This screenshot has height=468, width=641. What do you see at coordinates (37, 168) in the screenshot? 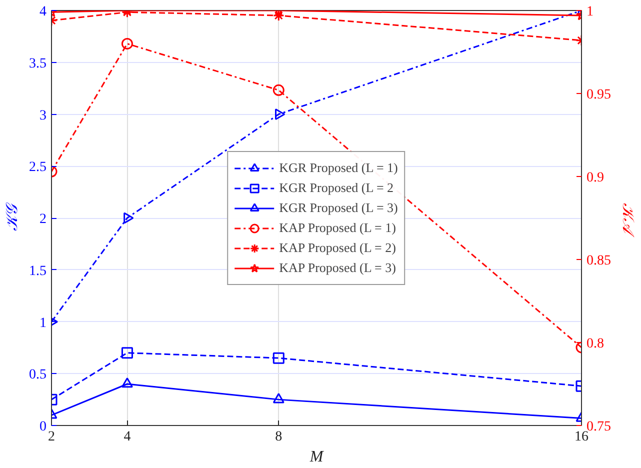
I see `y-tick-label: 2.5` at bounding box center [37, 168].